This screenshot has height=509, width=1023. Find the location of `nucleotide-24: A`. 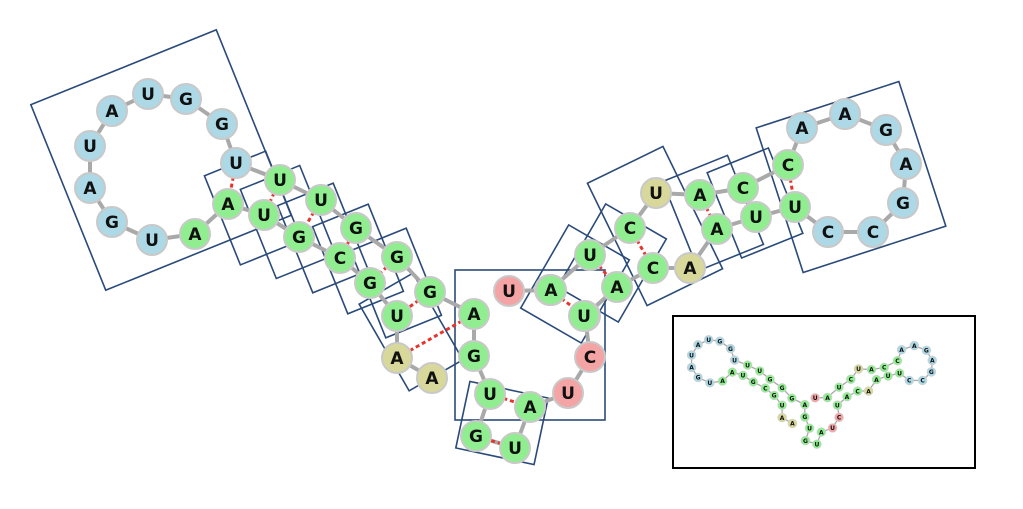

nucleotide-24: A is located at coordinates (474, 314).